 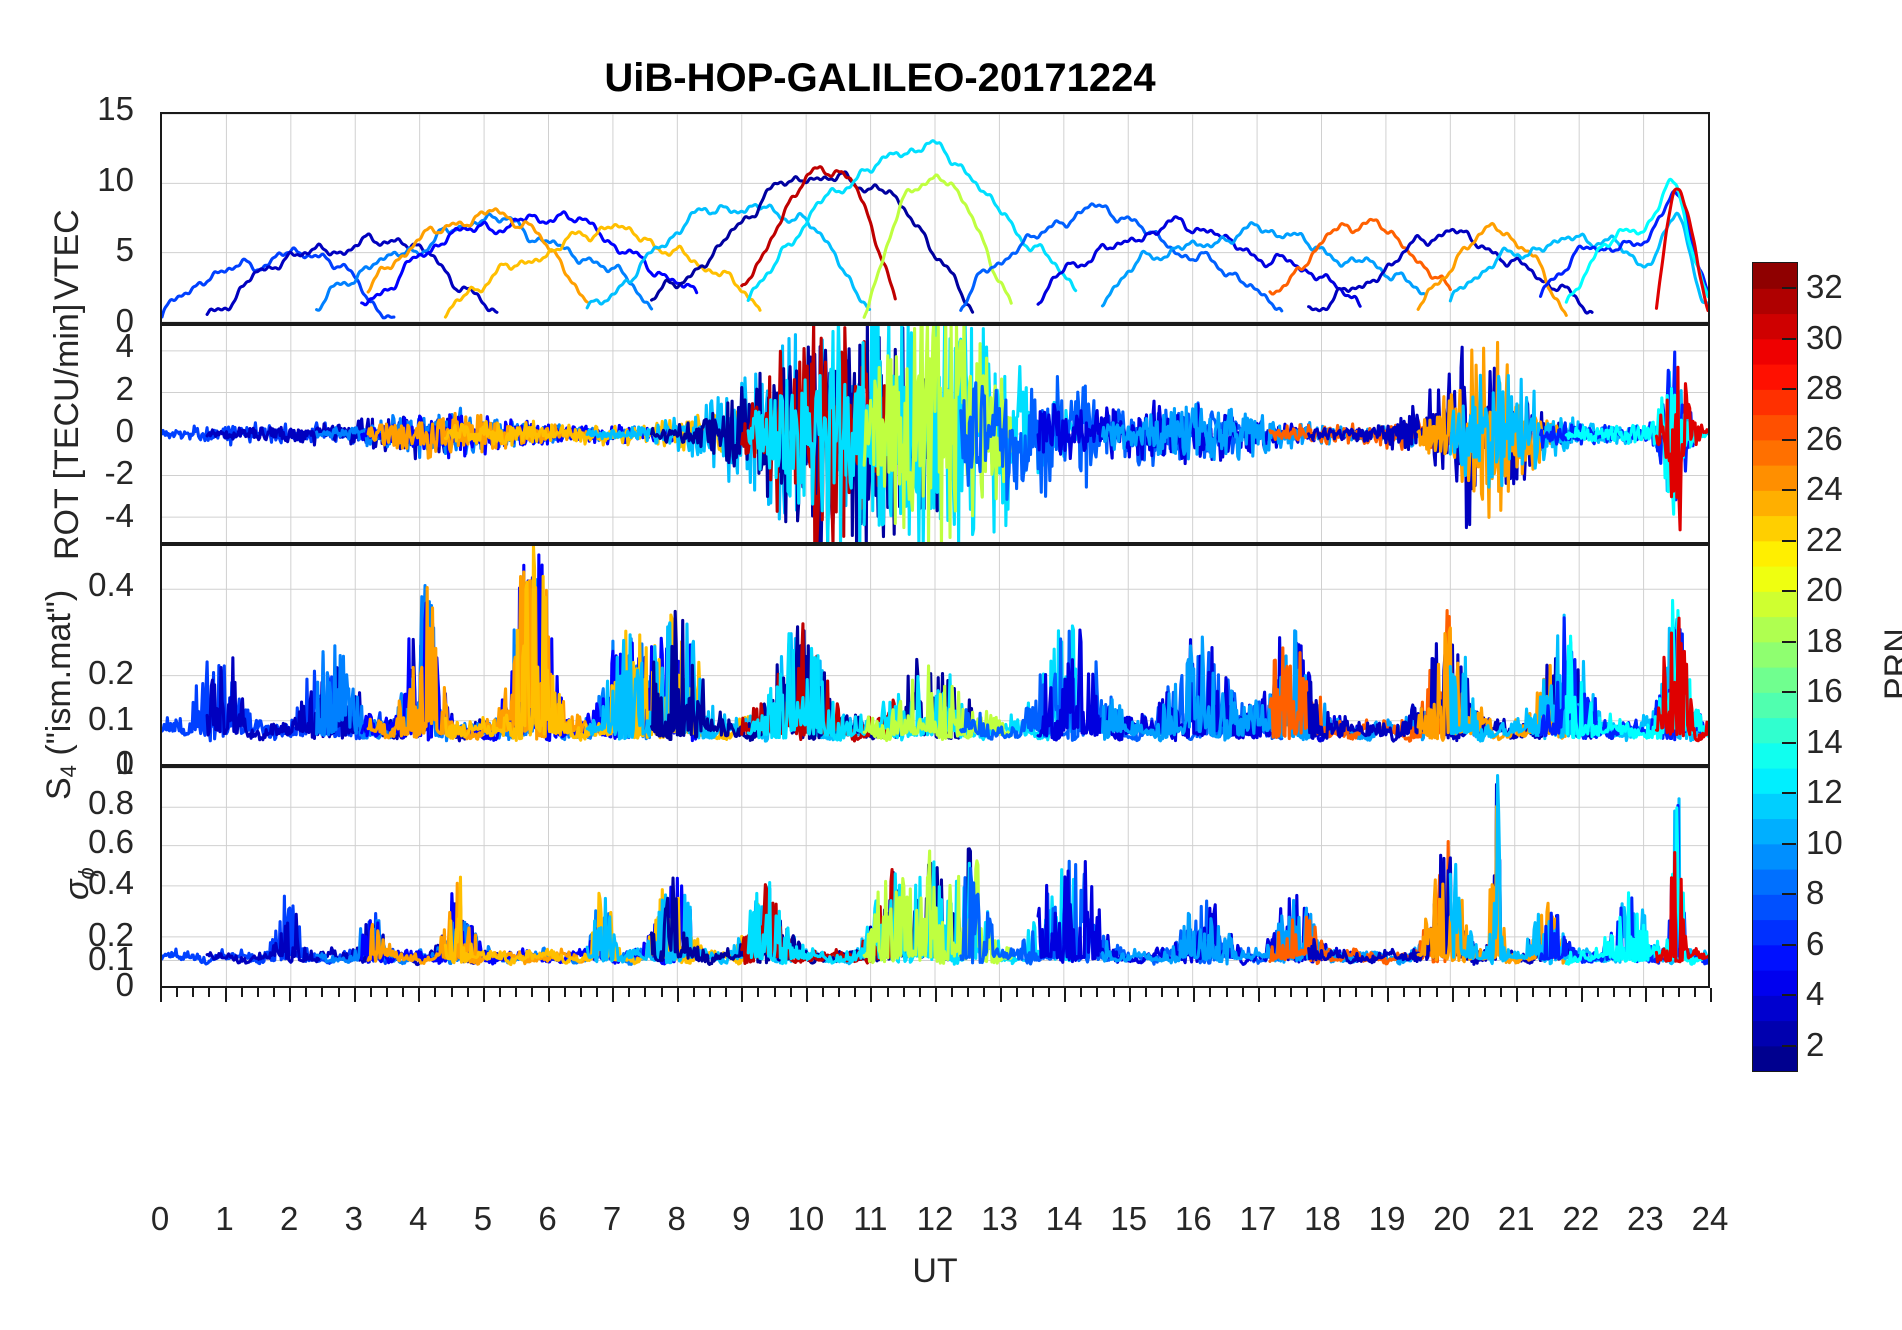 I want to click on colorbar-tick-label: 4, so click(x=1815, y=994).